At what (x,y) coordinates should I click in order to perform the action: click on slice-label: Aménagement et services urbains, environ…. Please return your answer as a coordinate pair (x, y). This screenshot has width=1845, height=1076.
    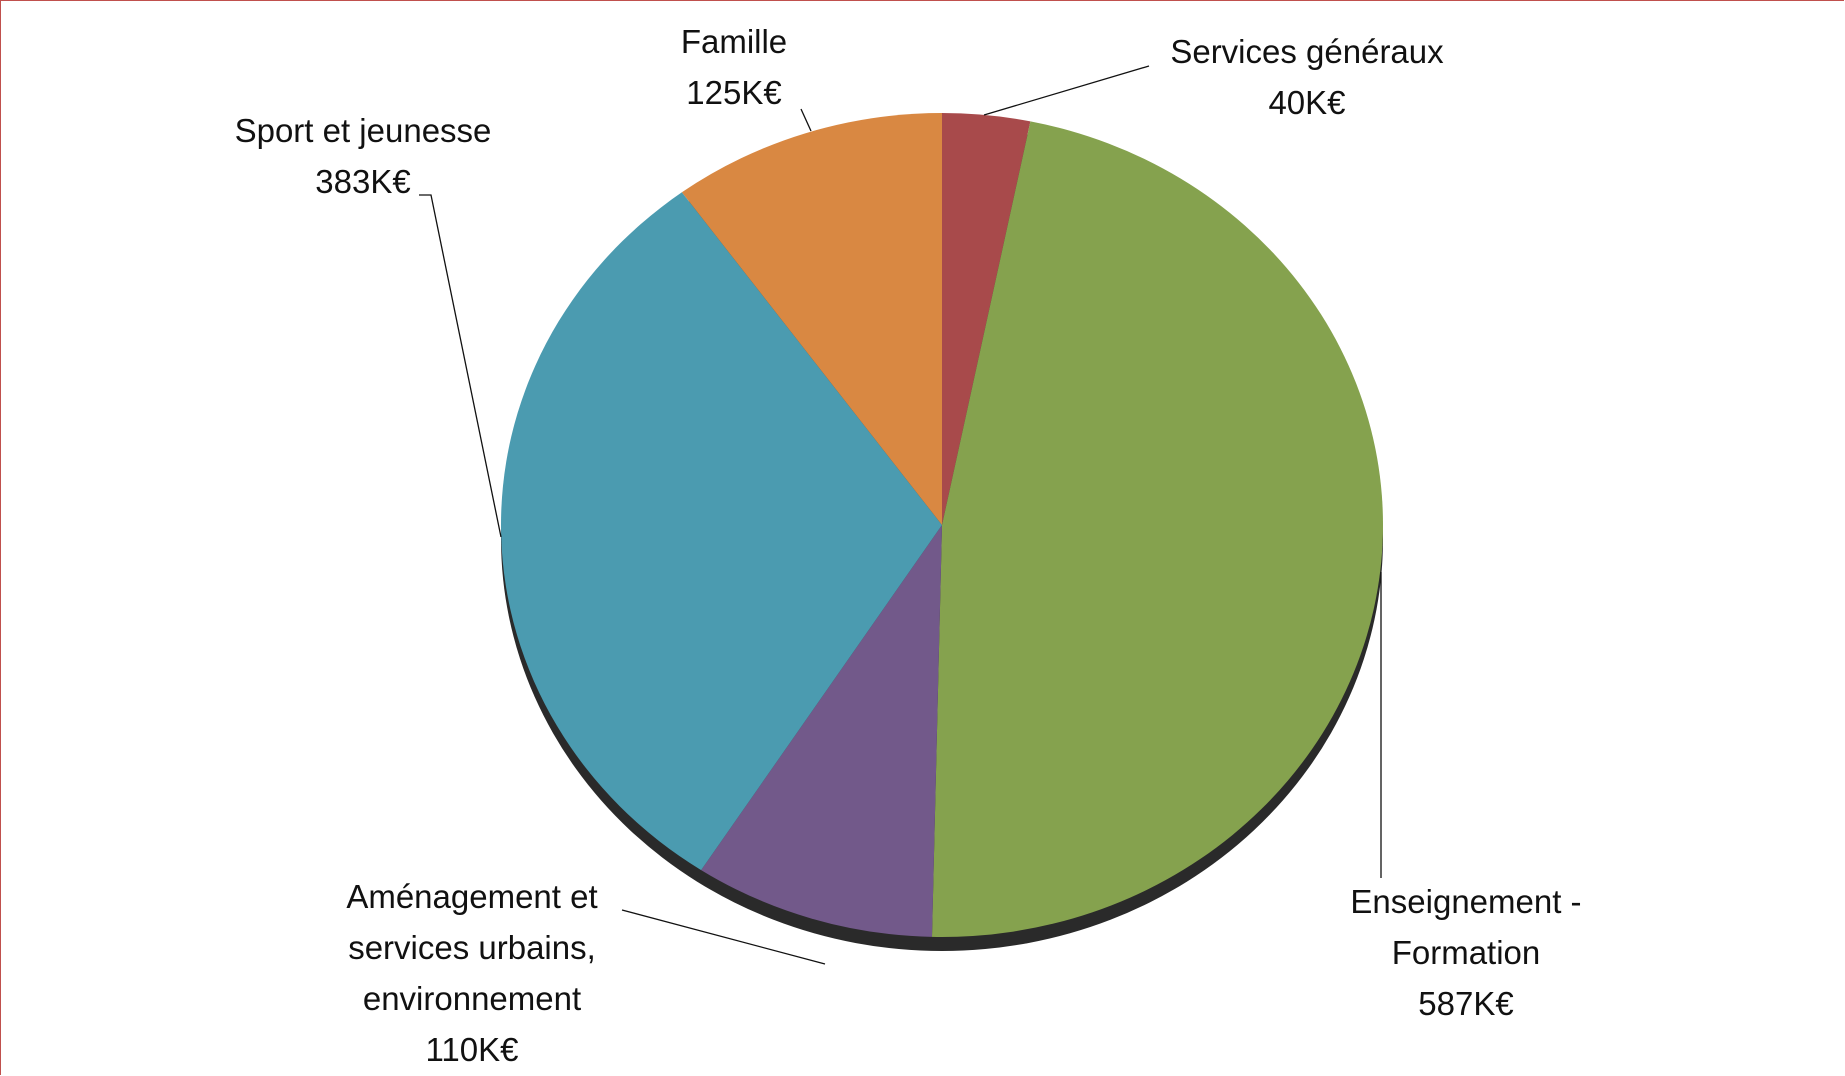
    Looking at the image, I should click on (472, 973).